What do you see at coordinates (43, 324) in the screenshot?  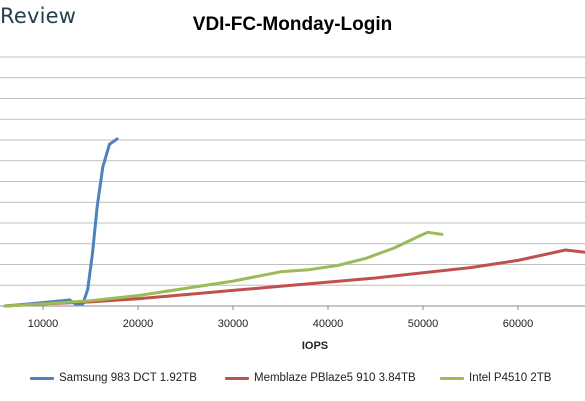 I see `x-tick-label: 10000` at bounding box center [43, 324].